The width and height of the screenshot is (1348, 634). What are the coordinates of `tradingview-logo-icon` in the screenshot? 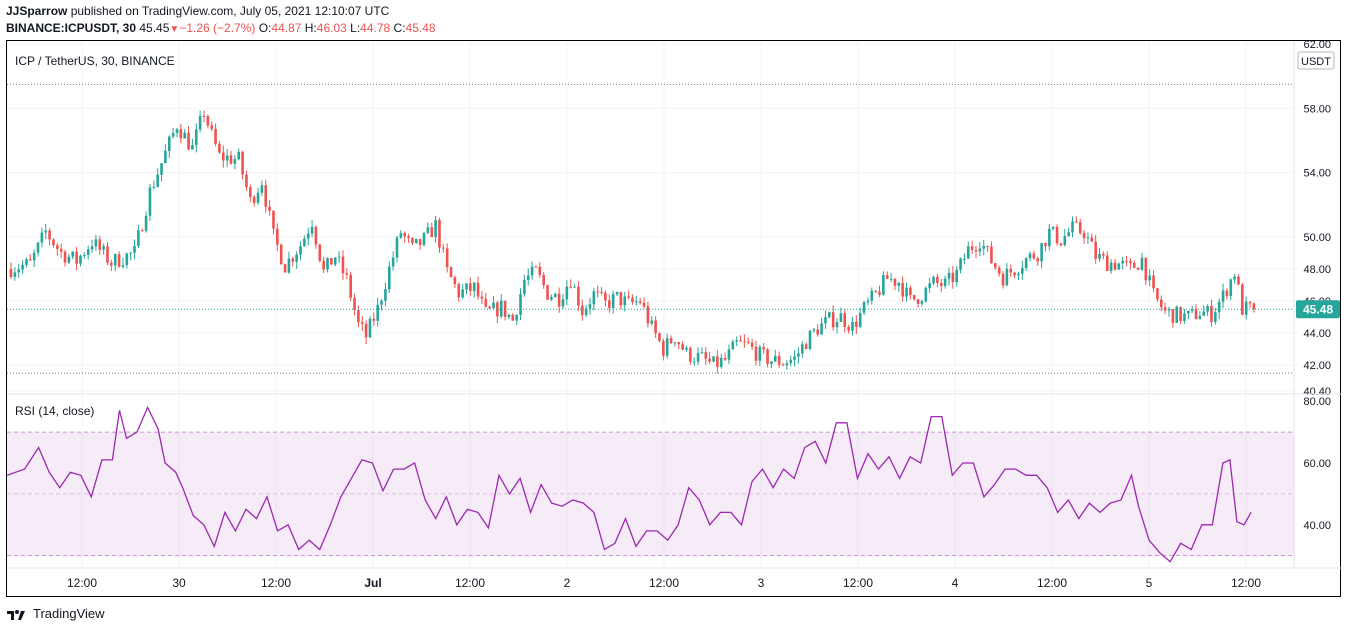 It's located at (17, 614).